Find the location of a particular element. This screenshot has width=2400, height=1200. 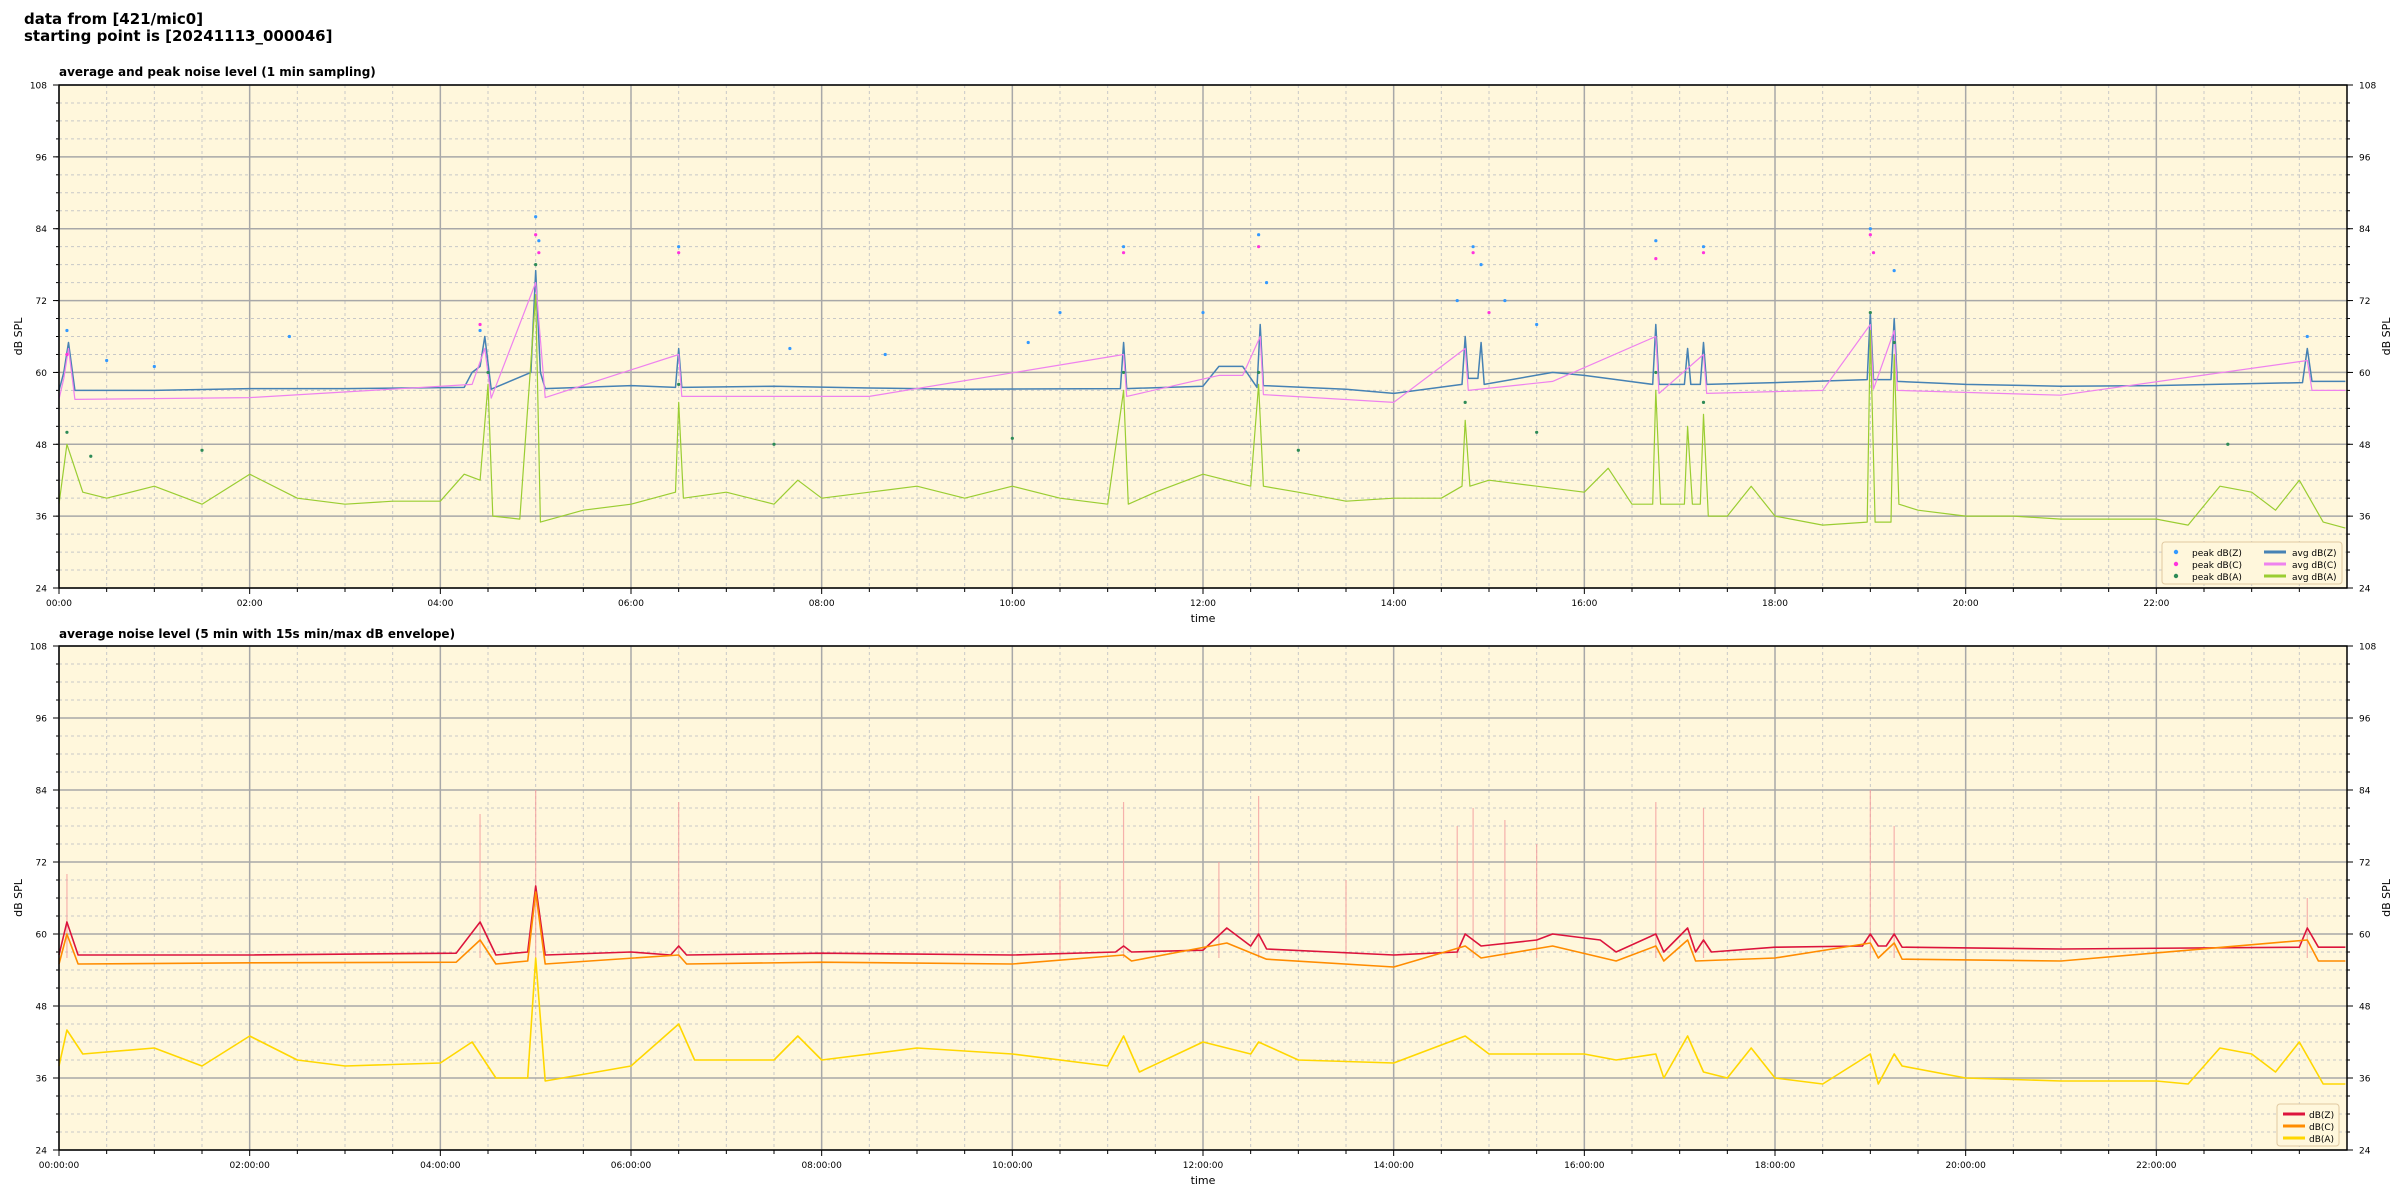

x-tick-label: 16:00 is located at coordinates (1584, 604).